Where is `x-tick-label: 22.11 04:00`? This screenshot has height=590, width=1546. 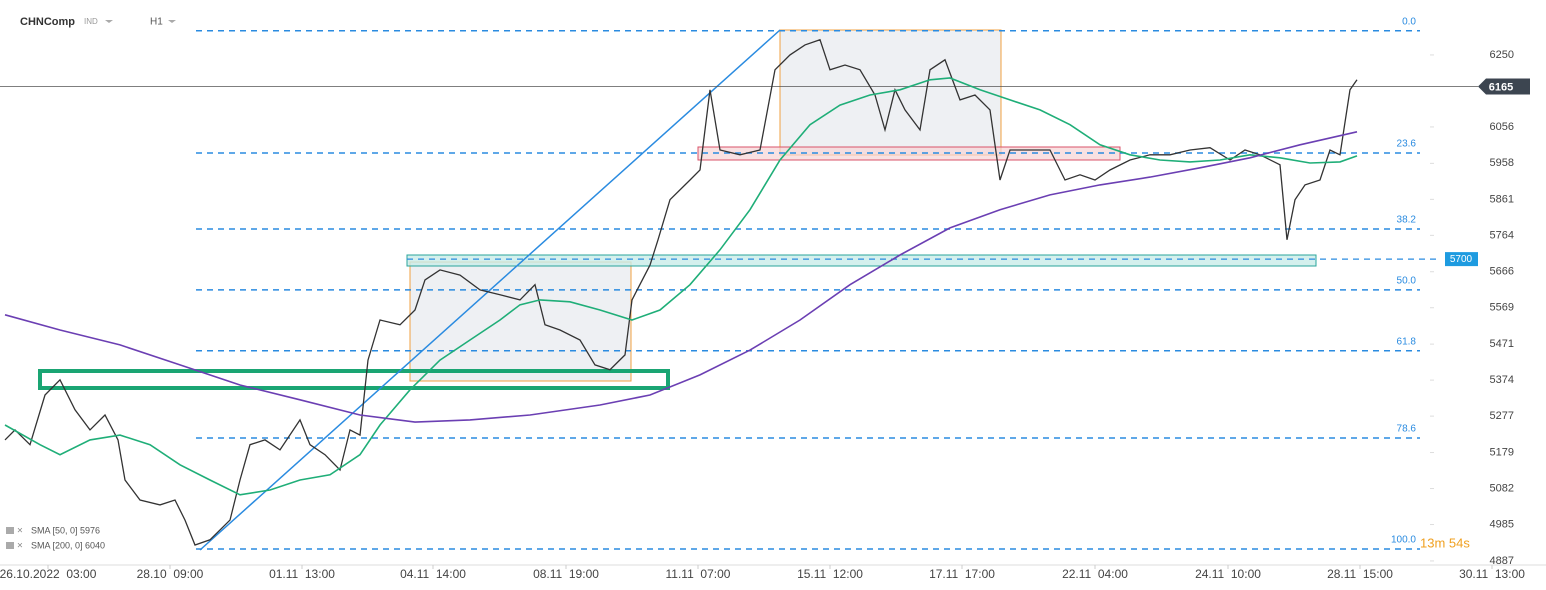
x-tick-label: 22.11 04:00 is located at coordinates (1095, 574).